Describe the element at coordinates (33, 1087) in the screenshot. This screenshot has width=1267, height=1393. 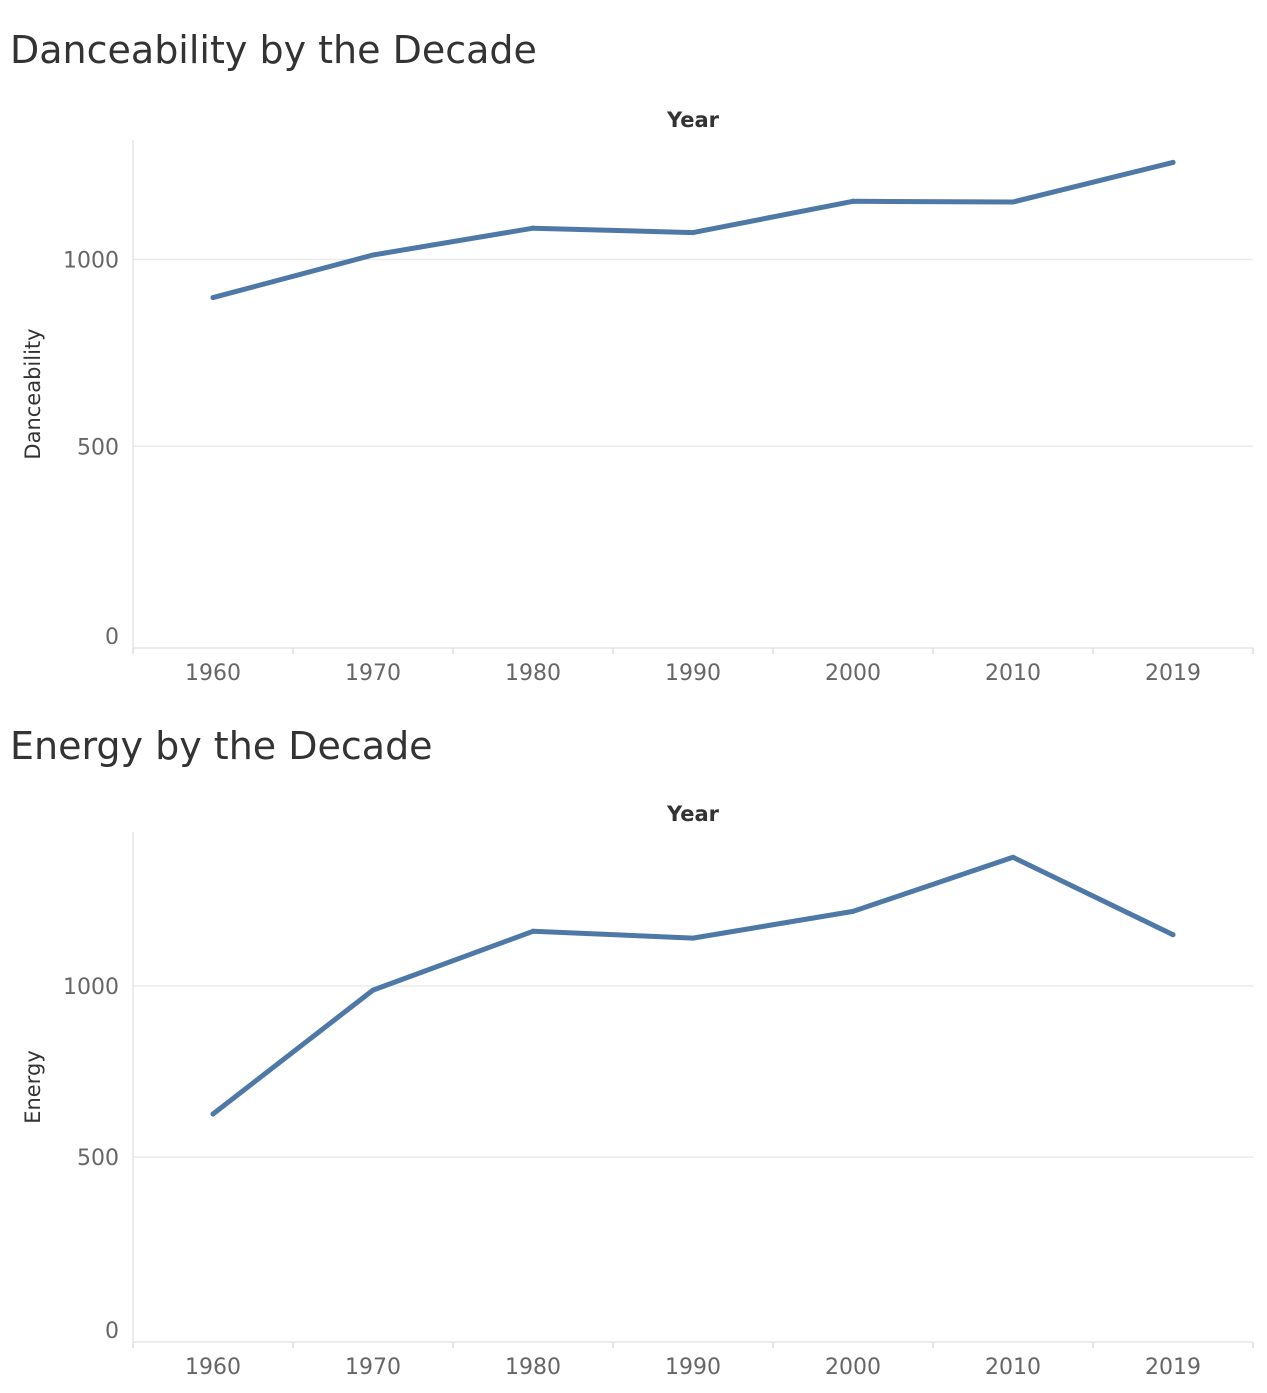
I see `y-axis-title: Energy` at that location.